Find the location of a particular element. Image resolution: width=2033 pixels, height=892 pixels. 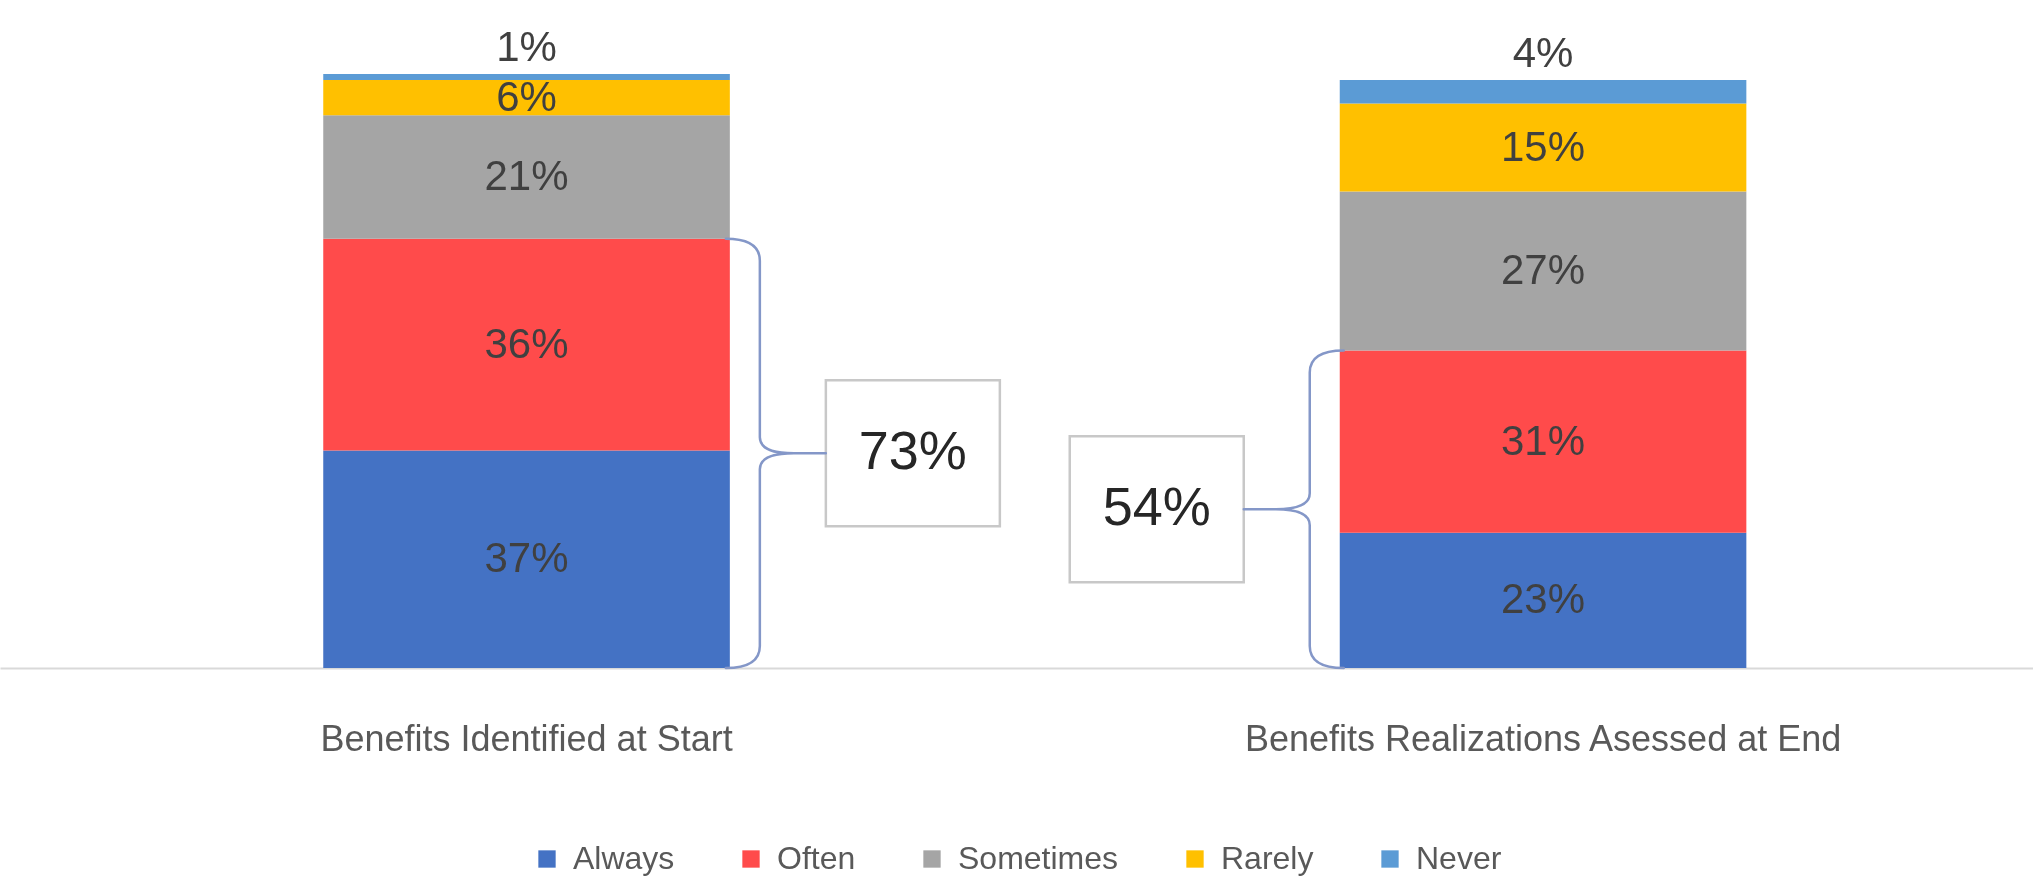

data-label: 37% is located at coordinates (526, 558).